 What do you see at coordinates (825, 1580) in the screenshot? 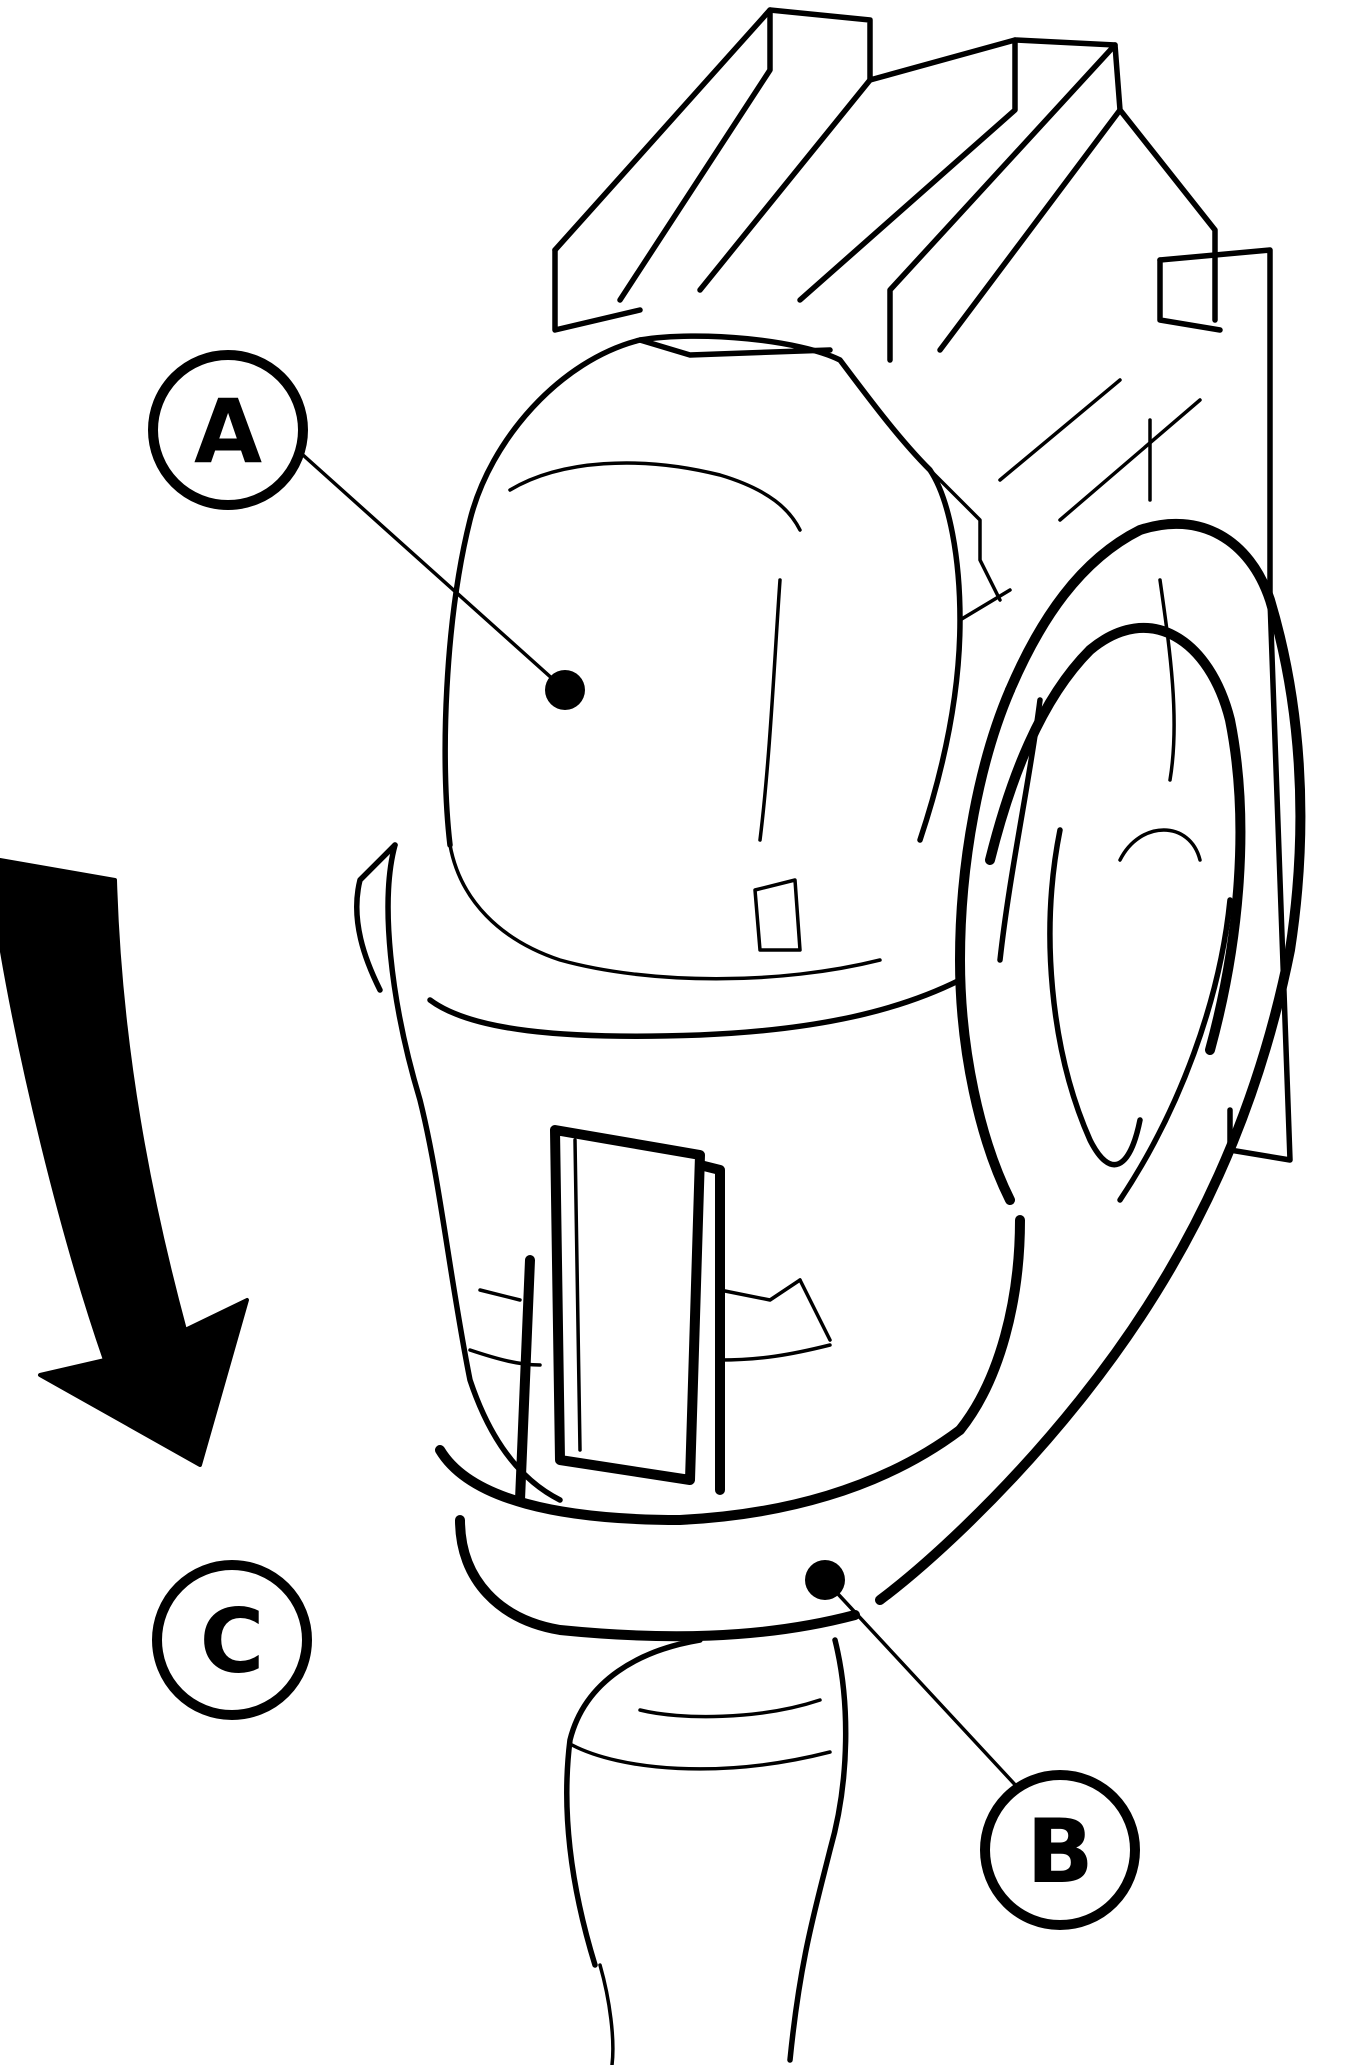
I see `leader-dot-b` at bounding box center [825, 1580].